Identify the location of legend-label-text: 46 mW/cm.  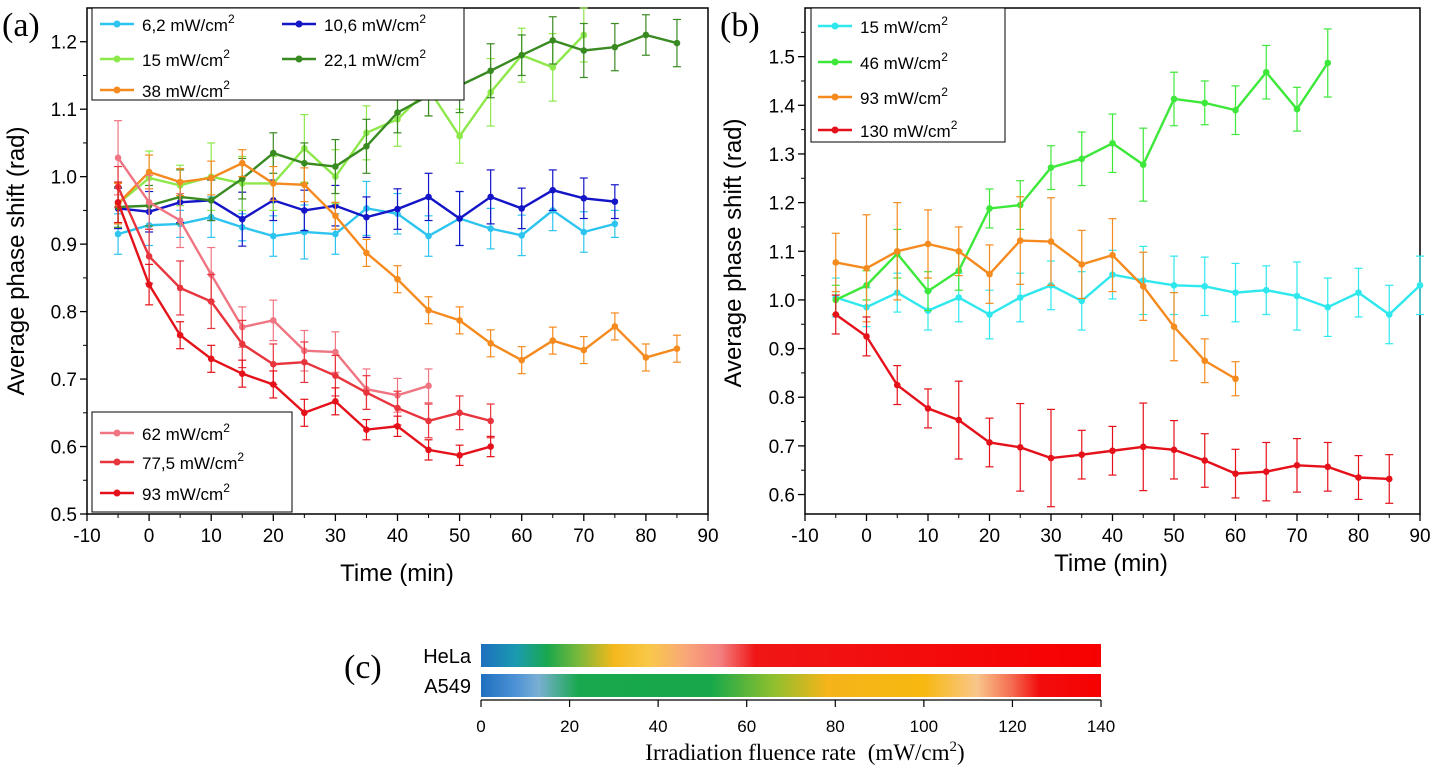
(900, 63).